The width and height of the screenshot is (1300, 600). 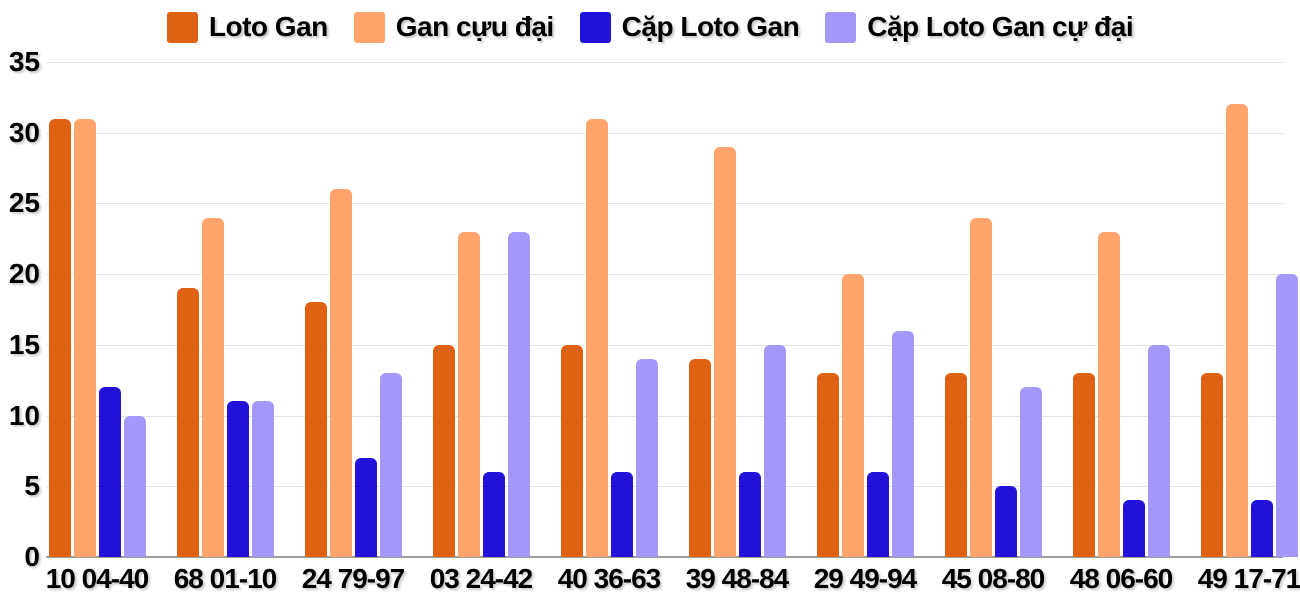 What do you see at coordinates (268, 26) in the screenshot?
I see `legend-label: Loto Gan` at bounding box center [268, 26].